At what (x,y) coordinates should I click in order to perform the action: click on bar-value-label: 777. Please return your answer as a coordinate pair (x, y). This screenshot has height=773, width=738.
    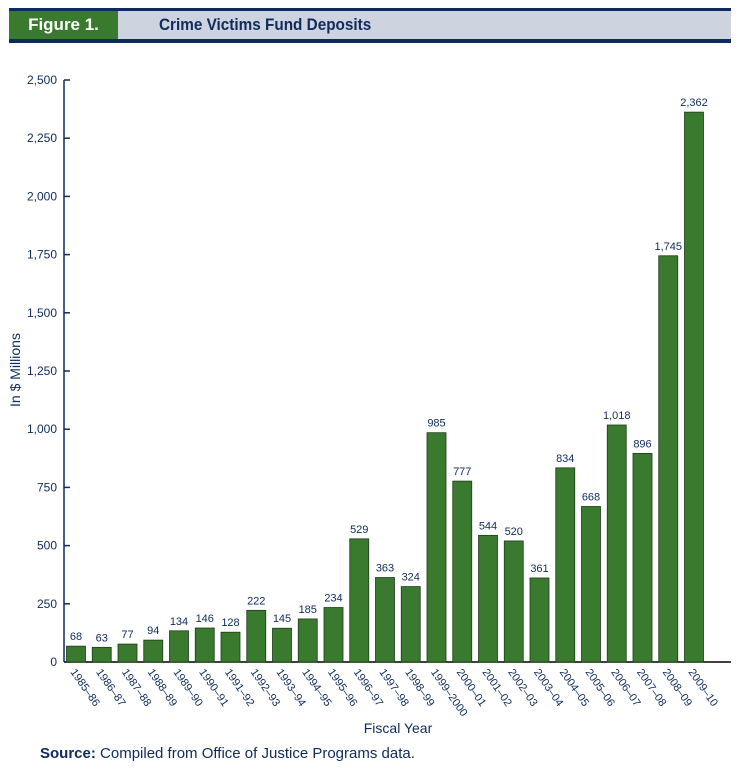
    Looking at the image, I should click on (462, 472).